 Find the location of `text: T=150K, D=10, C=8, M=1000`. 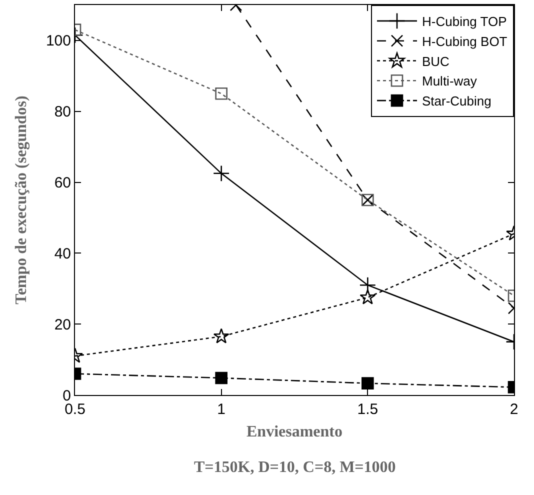

text: T=150K, D=10, C=8, M=1000 is located at coordinates (295, 467).